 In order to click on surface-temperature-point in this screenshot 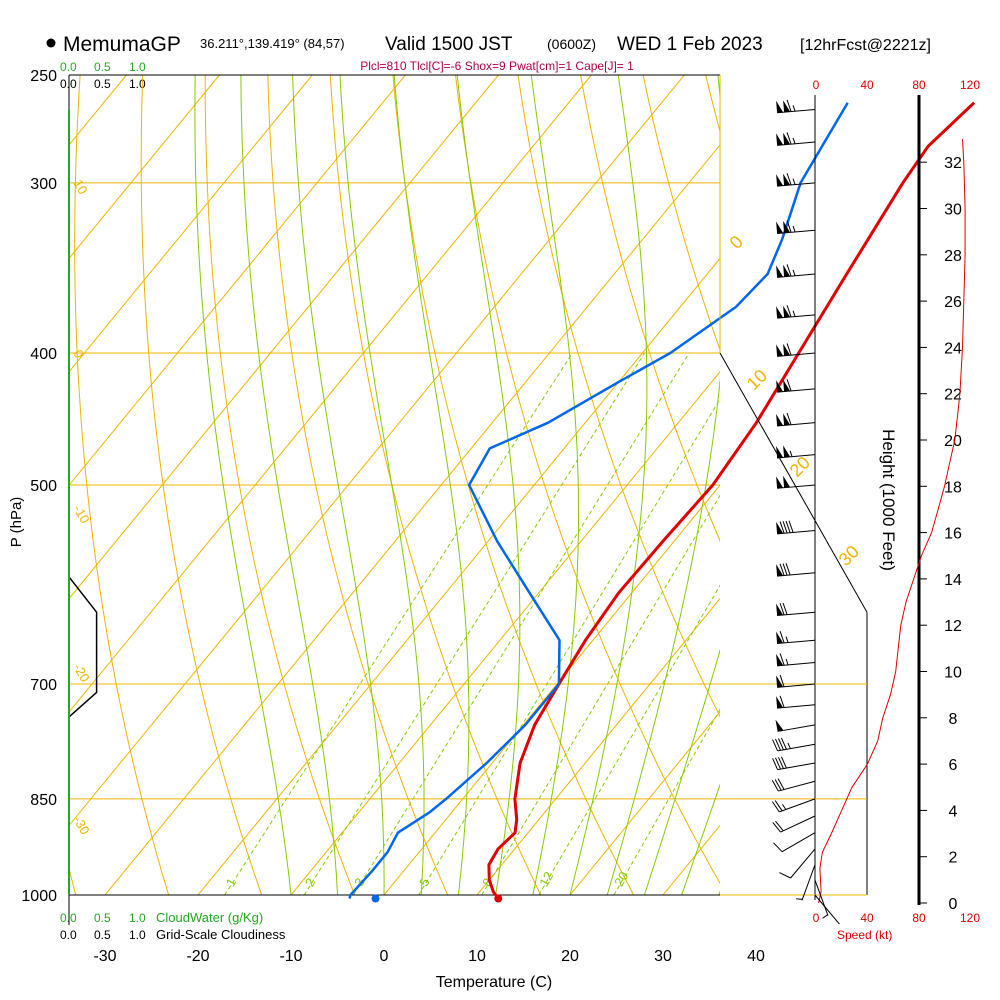, I will do `click(498, 898)`.